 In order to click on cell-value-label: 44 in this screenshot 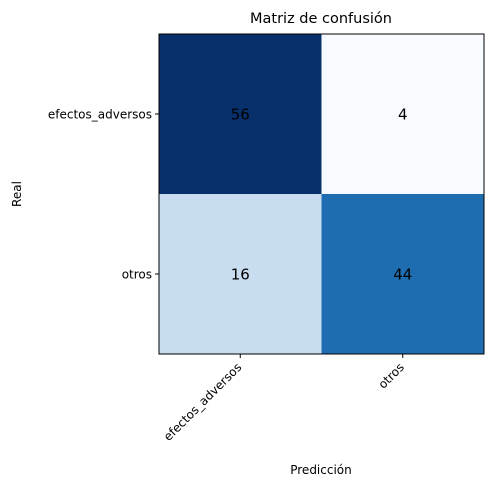, I will do `click(402, 275)`.